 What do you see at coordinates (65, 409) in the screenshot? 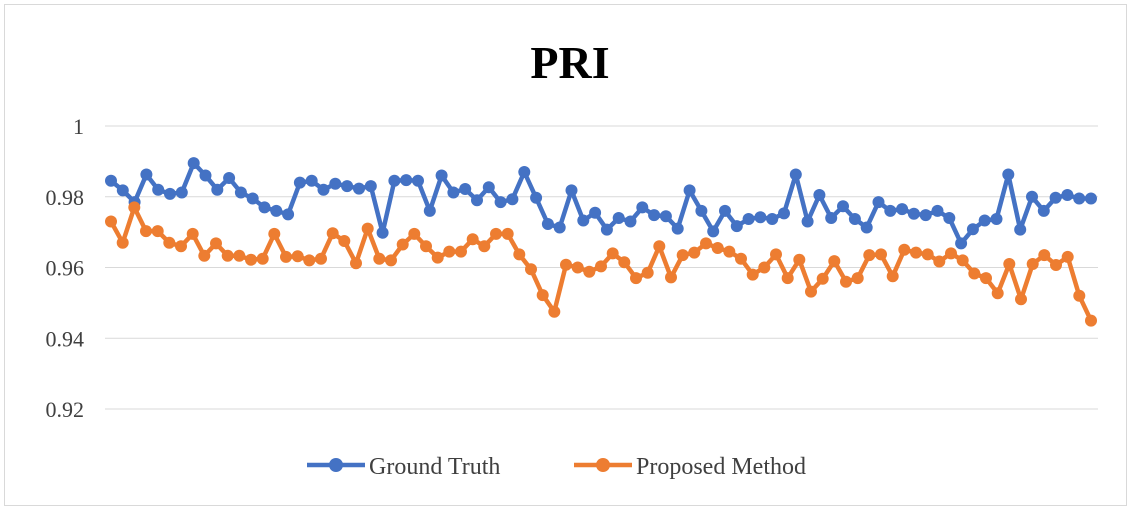
I see `y-tick-label: 0.92` at bounding box center [65, 409].